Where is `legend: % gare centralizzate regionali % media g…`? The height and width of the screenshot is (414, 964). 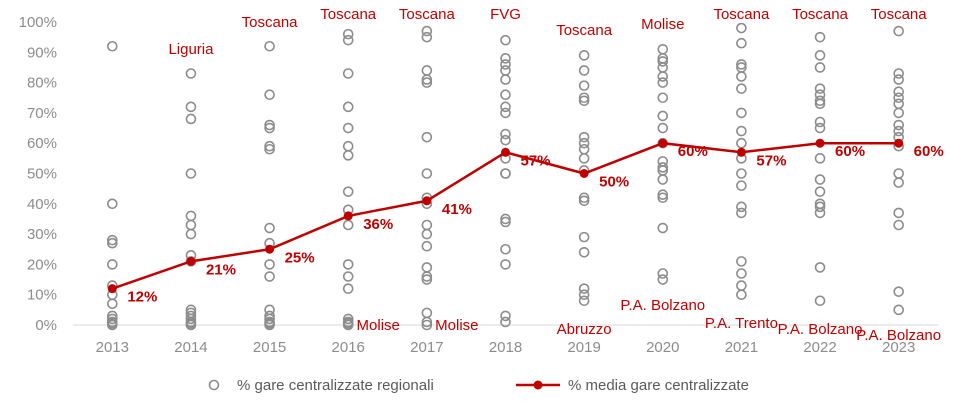
legend: % gare centralizzate regionali % media g… is located at coordinates (478, 385).